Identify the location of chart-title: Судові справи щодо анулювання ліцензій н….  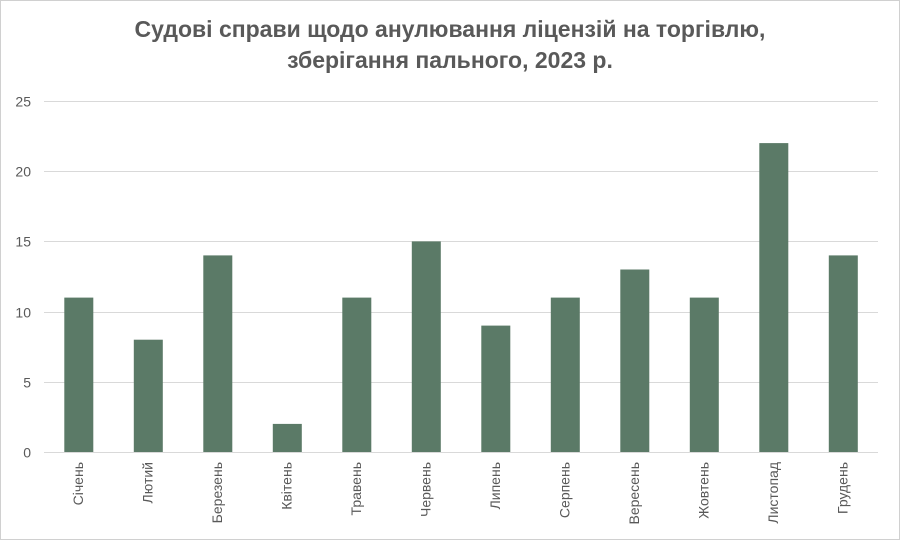
(450, 45).